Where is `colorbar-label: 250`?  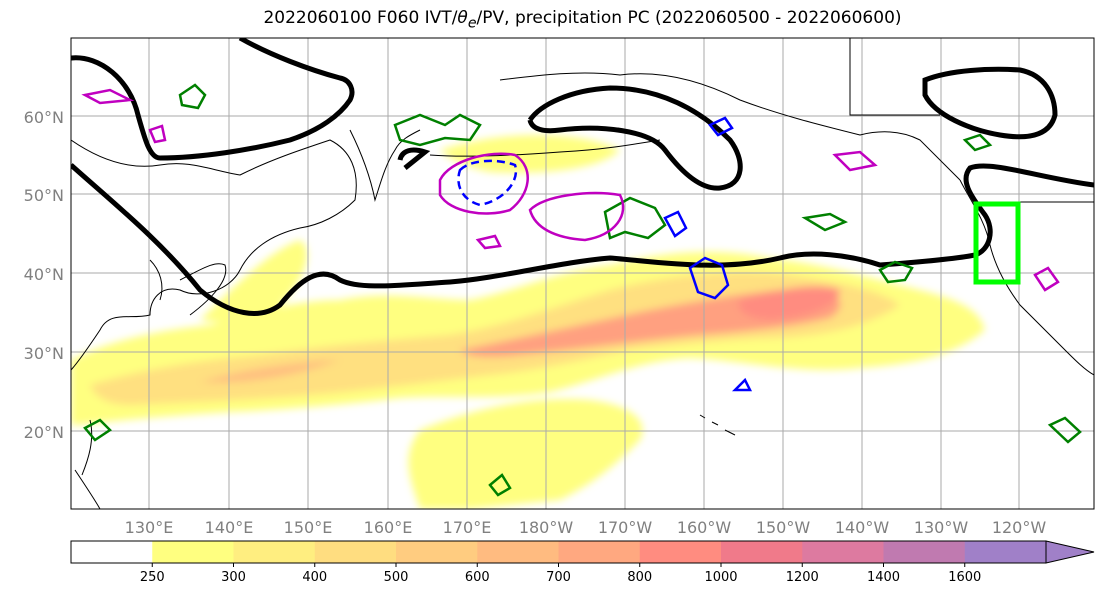
colorbar-label: 250 is located at coordinates (152, 577).